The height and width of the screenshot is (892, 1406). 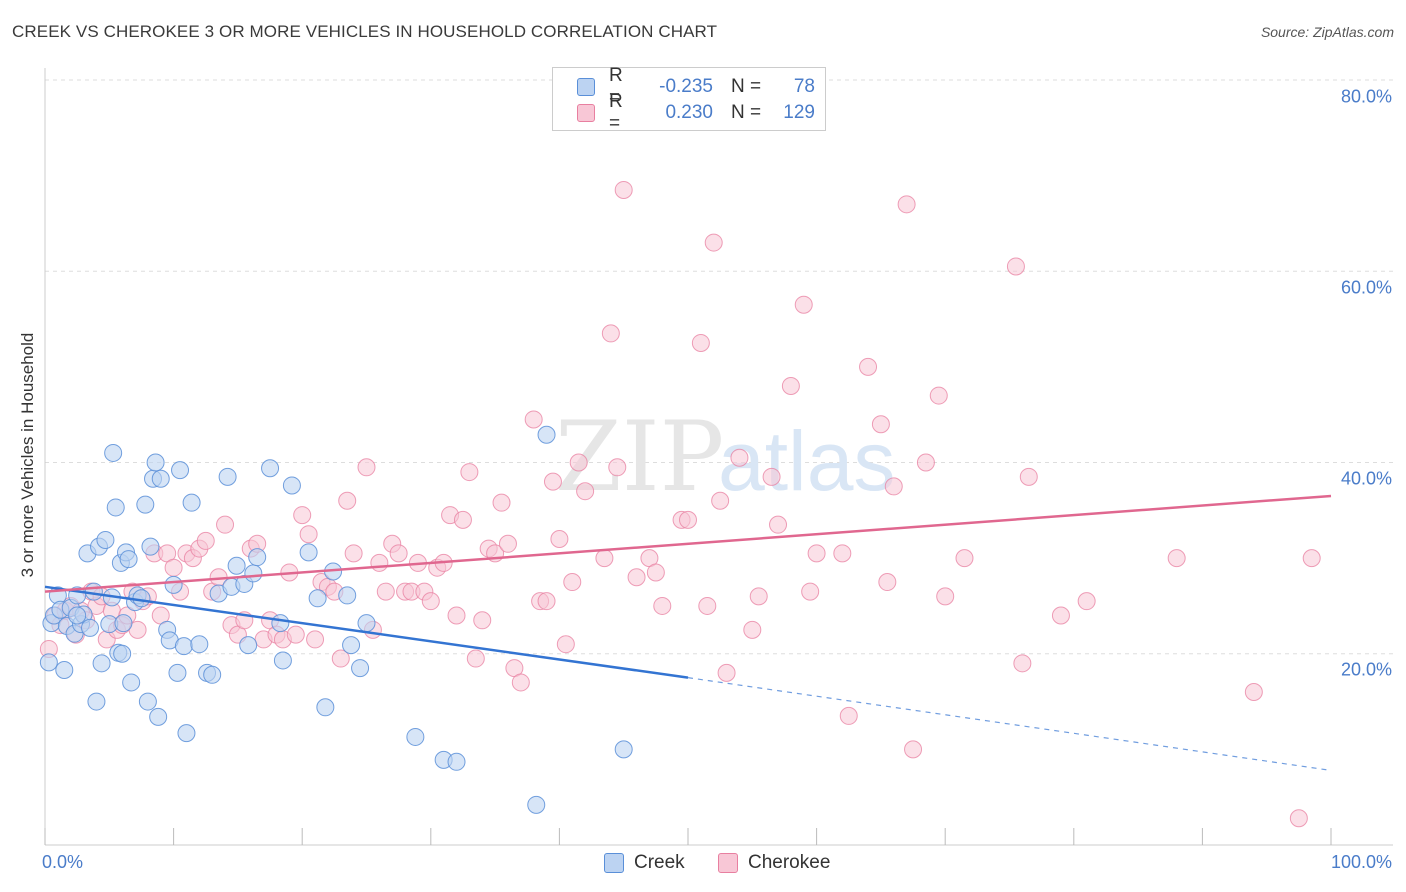 What do you see at coordinates (1361, 862) in the screenshot?
I see `x-tick-label-max: 100.0%` at bounding box center [1361, 862].